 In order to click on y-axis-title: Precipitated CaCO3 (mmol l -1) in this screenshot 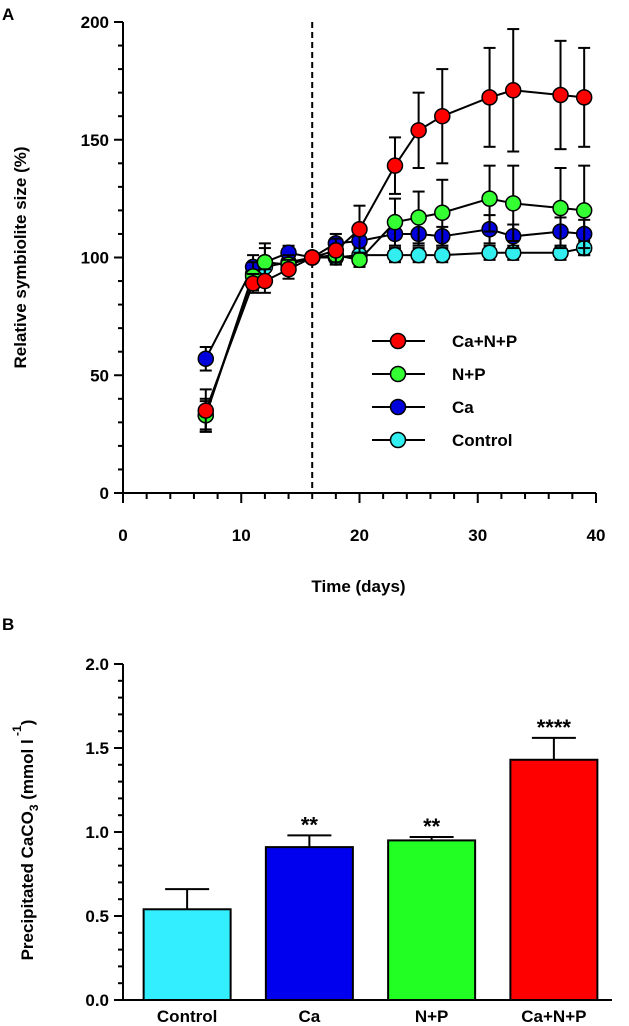, I will do `click(25, 840)`.